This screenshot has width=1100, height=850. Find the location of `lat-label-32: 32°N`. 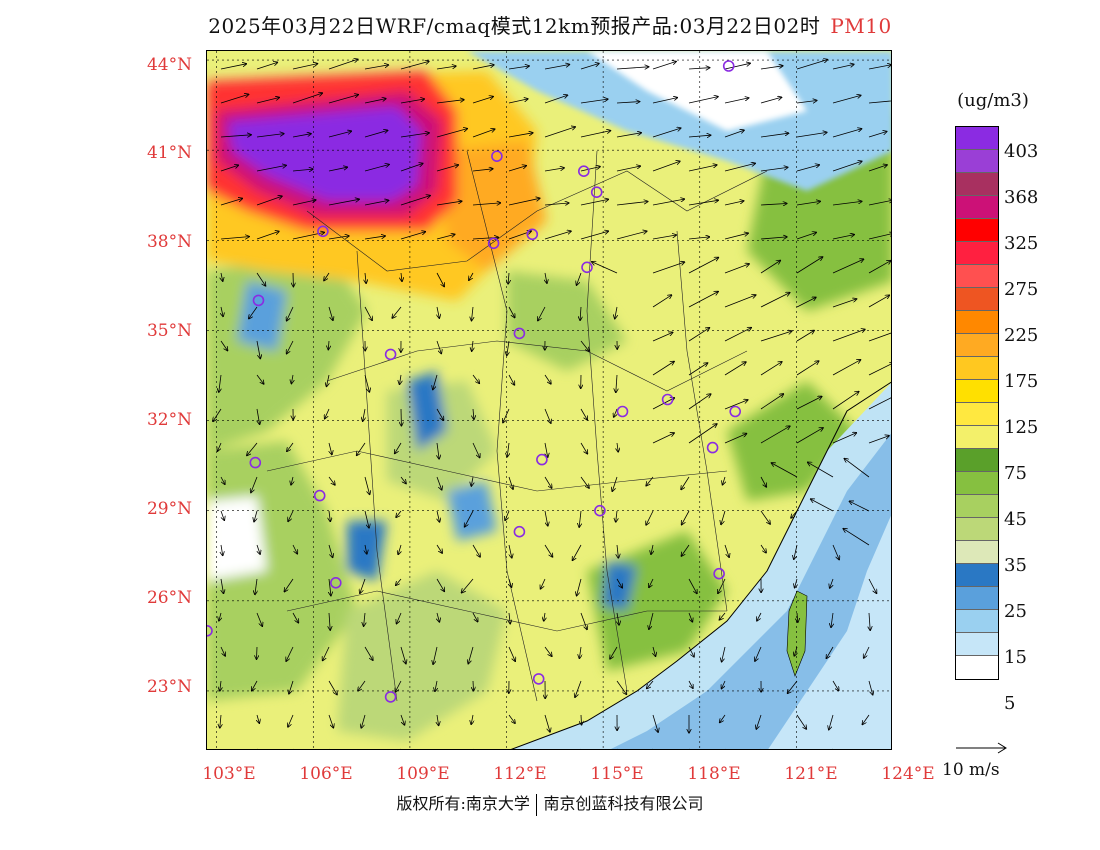

lat-label-32: 32°N is located at coordinates (169, 420).